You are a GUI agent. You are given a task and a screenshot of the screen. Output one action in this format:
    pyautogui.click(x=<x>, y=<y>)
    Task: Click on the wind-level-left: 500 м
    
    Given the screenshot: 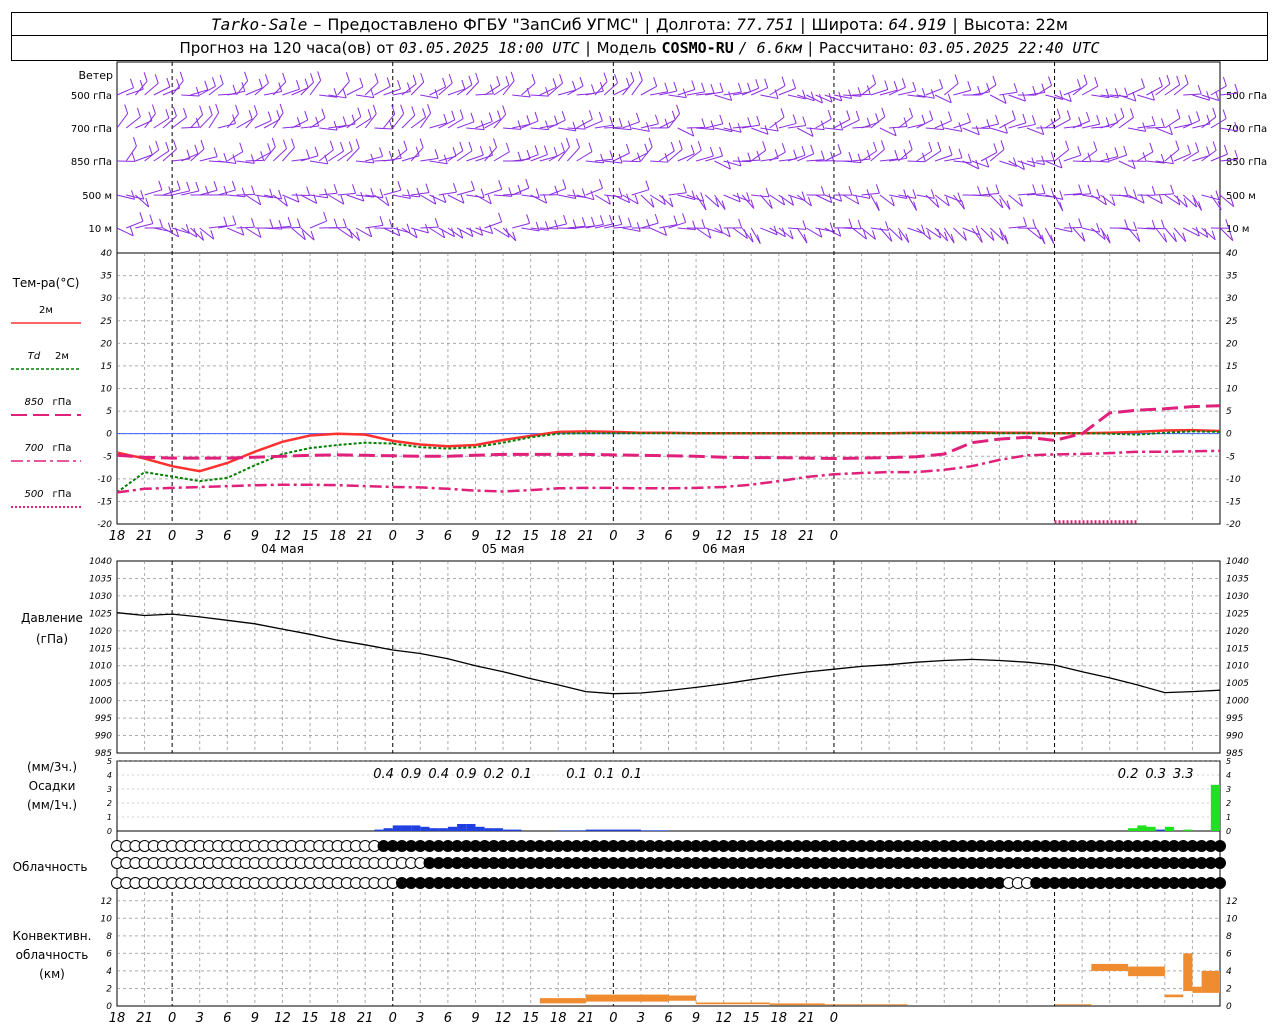 What is the action you would take?
    pyautogui.click(x=97, y=196)
    